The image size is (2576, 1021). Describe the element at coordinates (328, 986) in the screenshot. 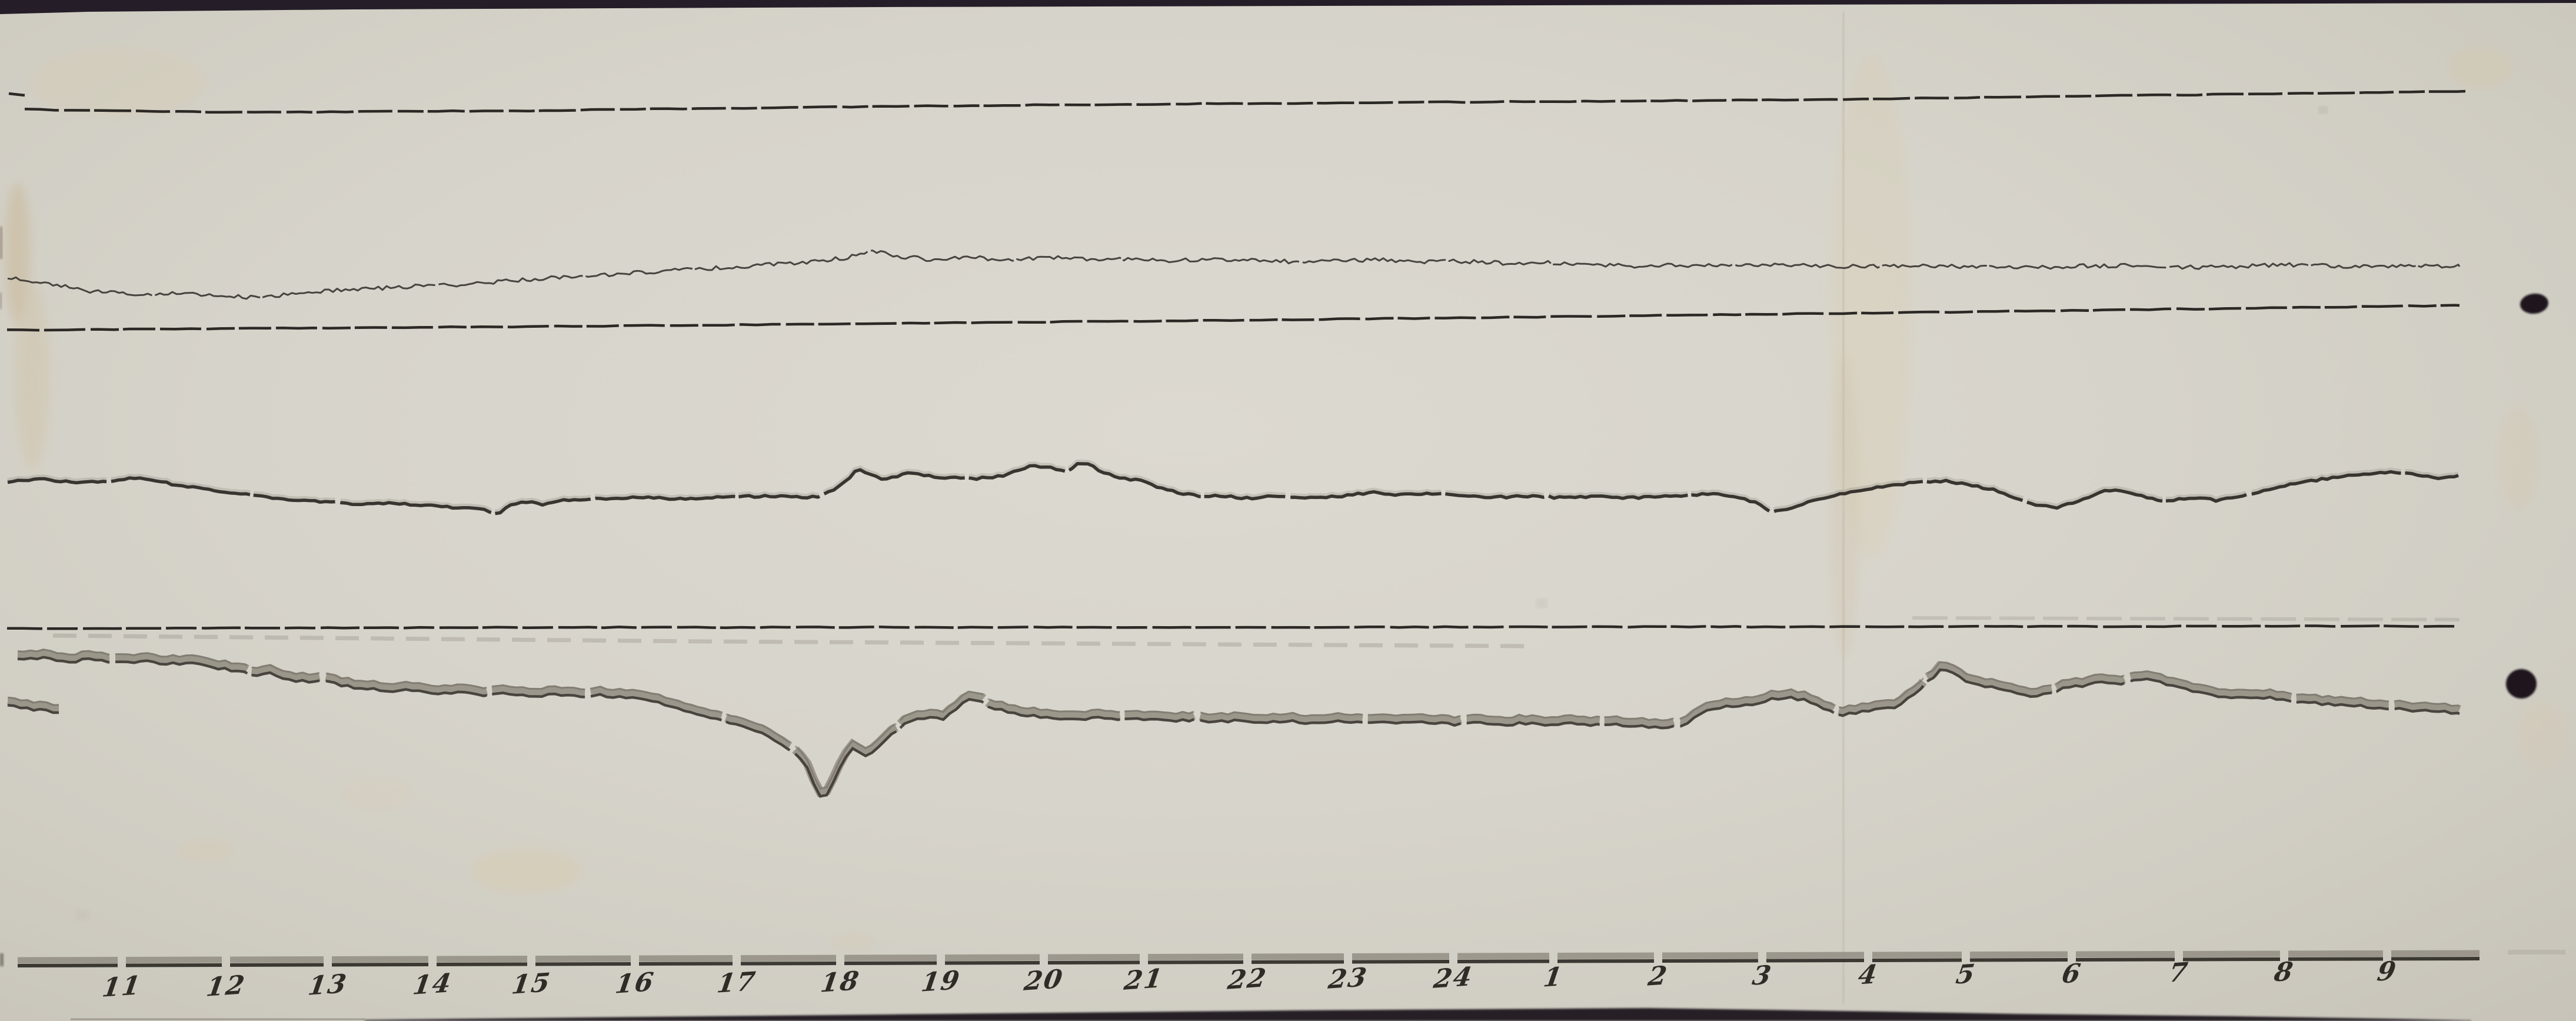

I see `hour-label-13: 13` at that location.